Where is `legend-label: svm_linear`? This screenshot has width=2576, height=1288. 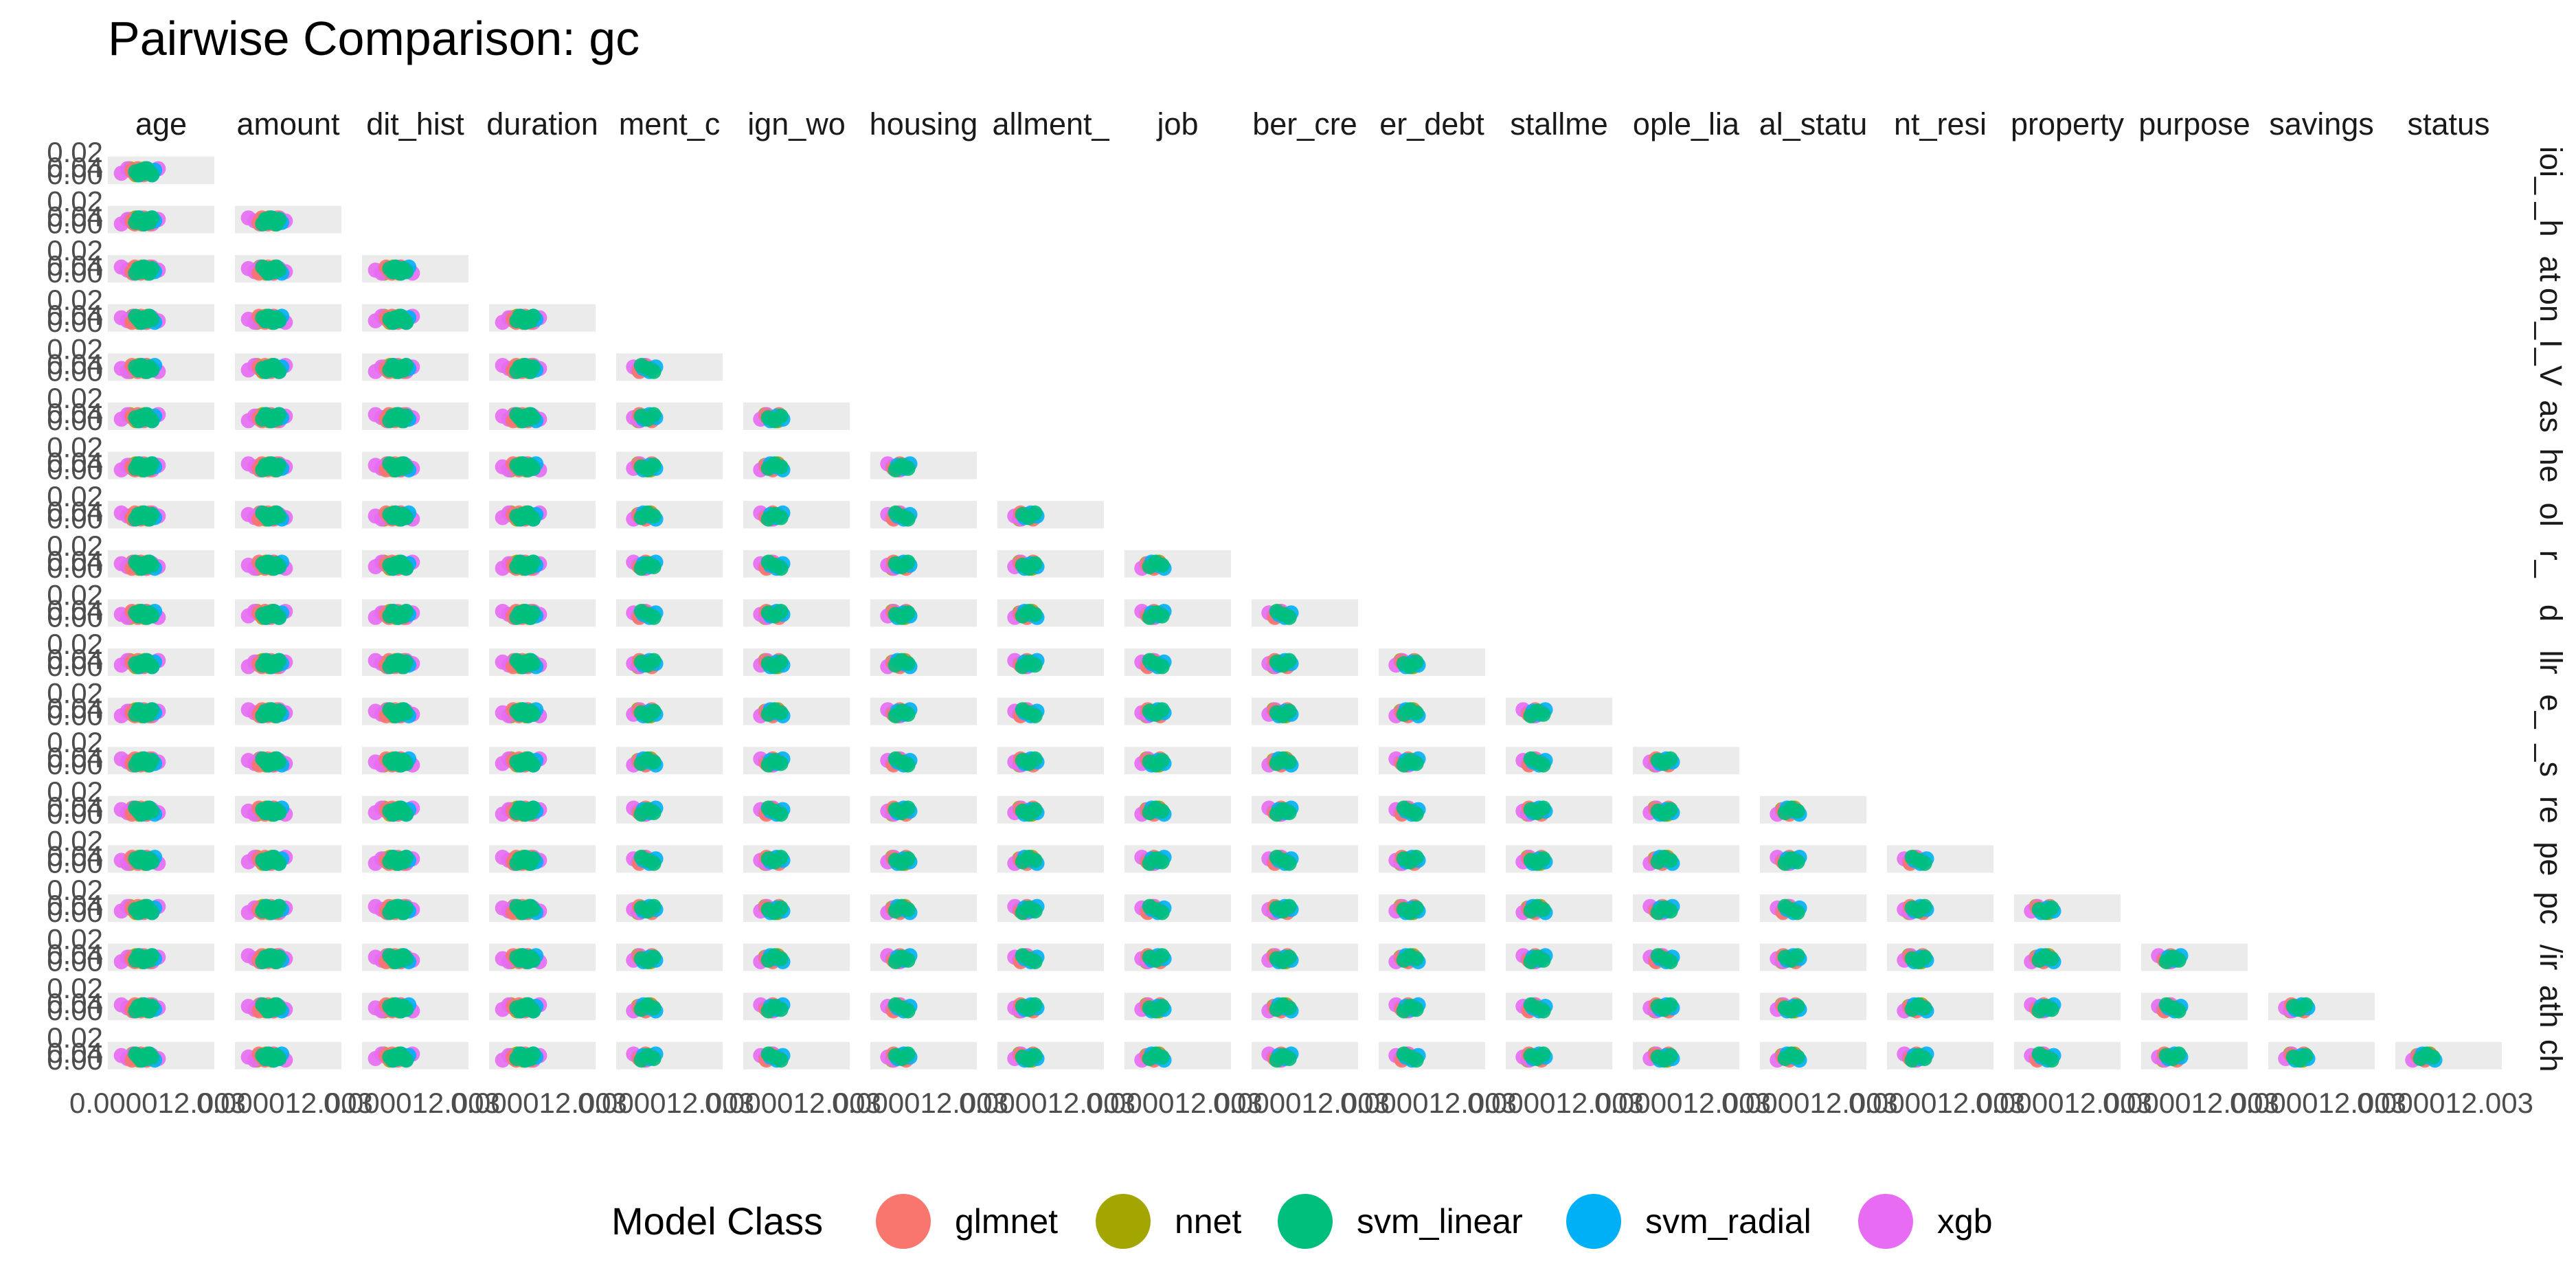 legend-label: svm_linear is located at coordinates (1440, 1221).